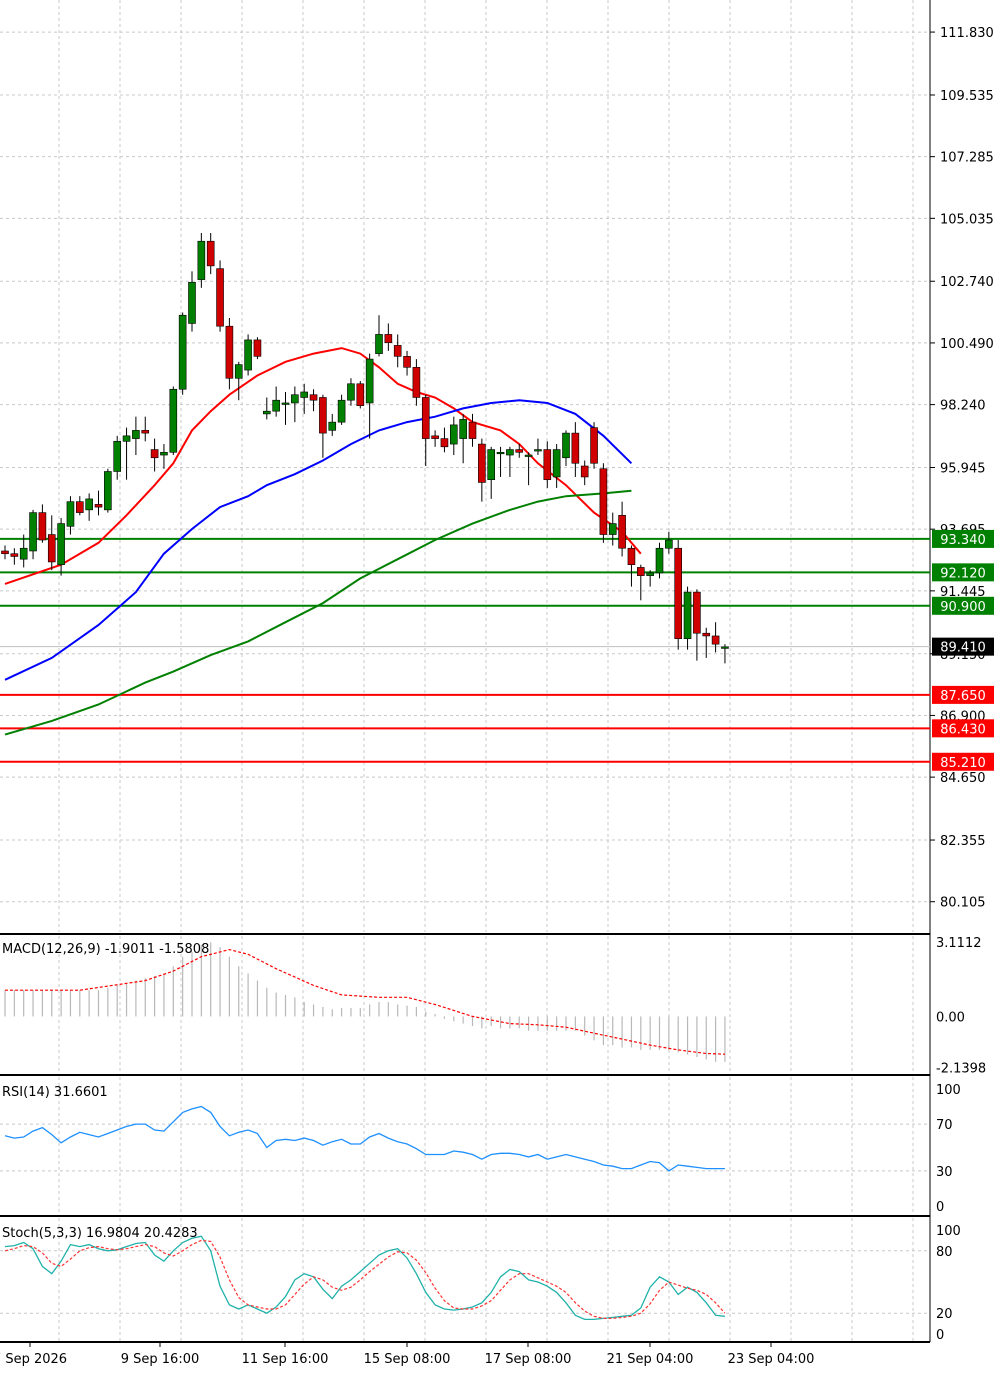 Image resolution: width=1000 pixels, height=1375 pixels. Describe the element at coordinates (944, 1252) in the screenshot. I see `stoch-tick-label: 80` at that location.